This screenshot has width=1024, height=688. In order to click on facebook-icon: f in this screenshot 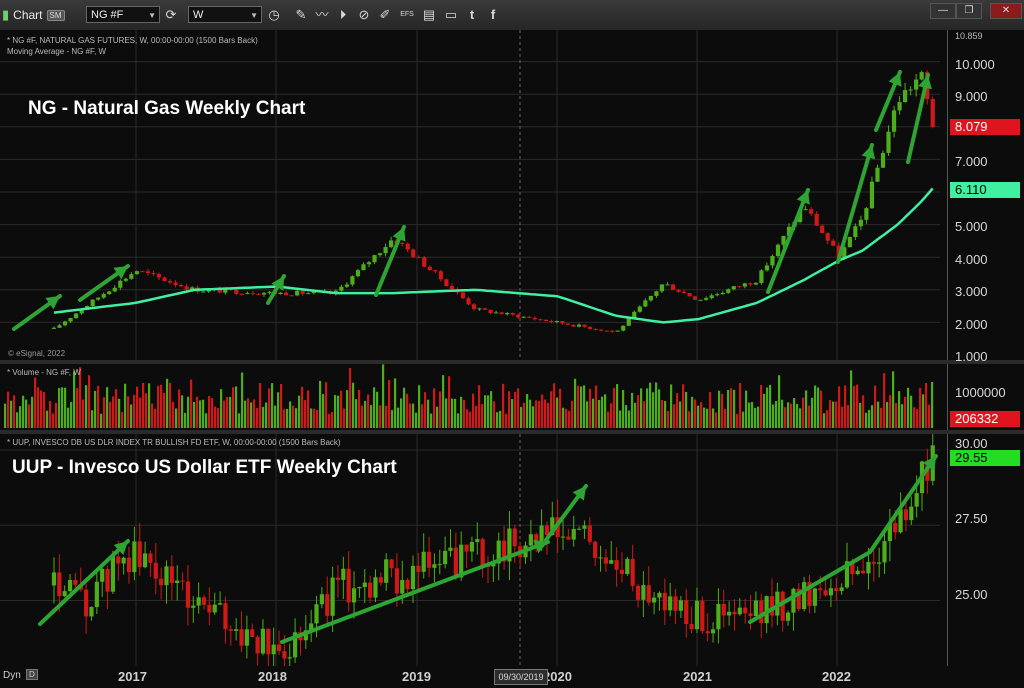, I will do `click(493, 14)`.